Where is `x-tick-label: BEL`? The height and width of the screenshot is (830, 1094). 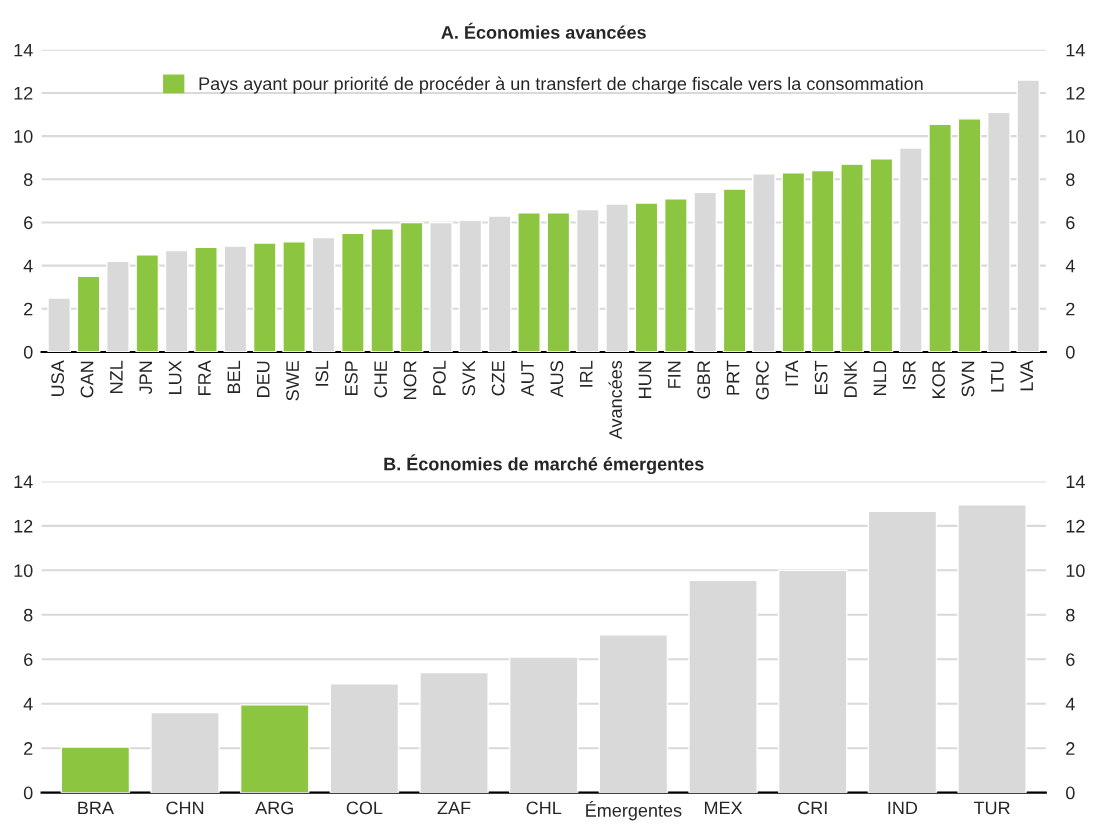 x-tick-label: BEL is located at coordinates (234, 376).